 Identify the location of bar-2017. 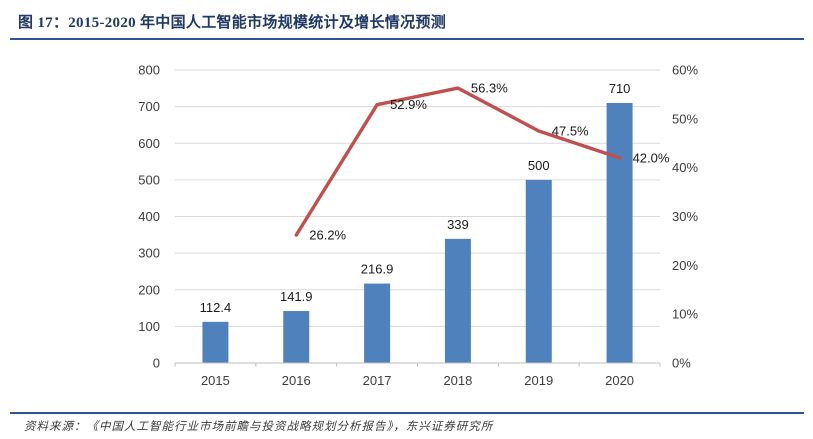
(377, 323).